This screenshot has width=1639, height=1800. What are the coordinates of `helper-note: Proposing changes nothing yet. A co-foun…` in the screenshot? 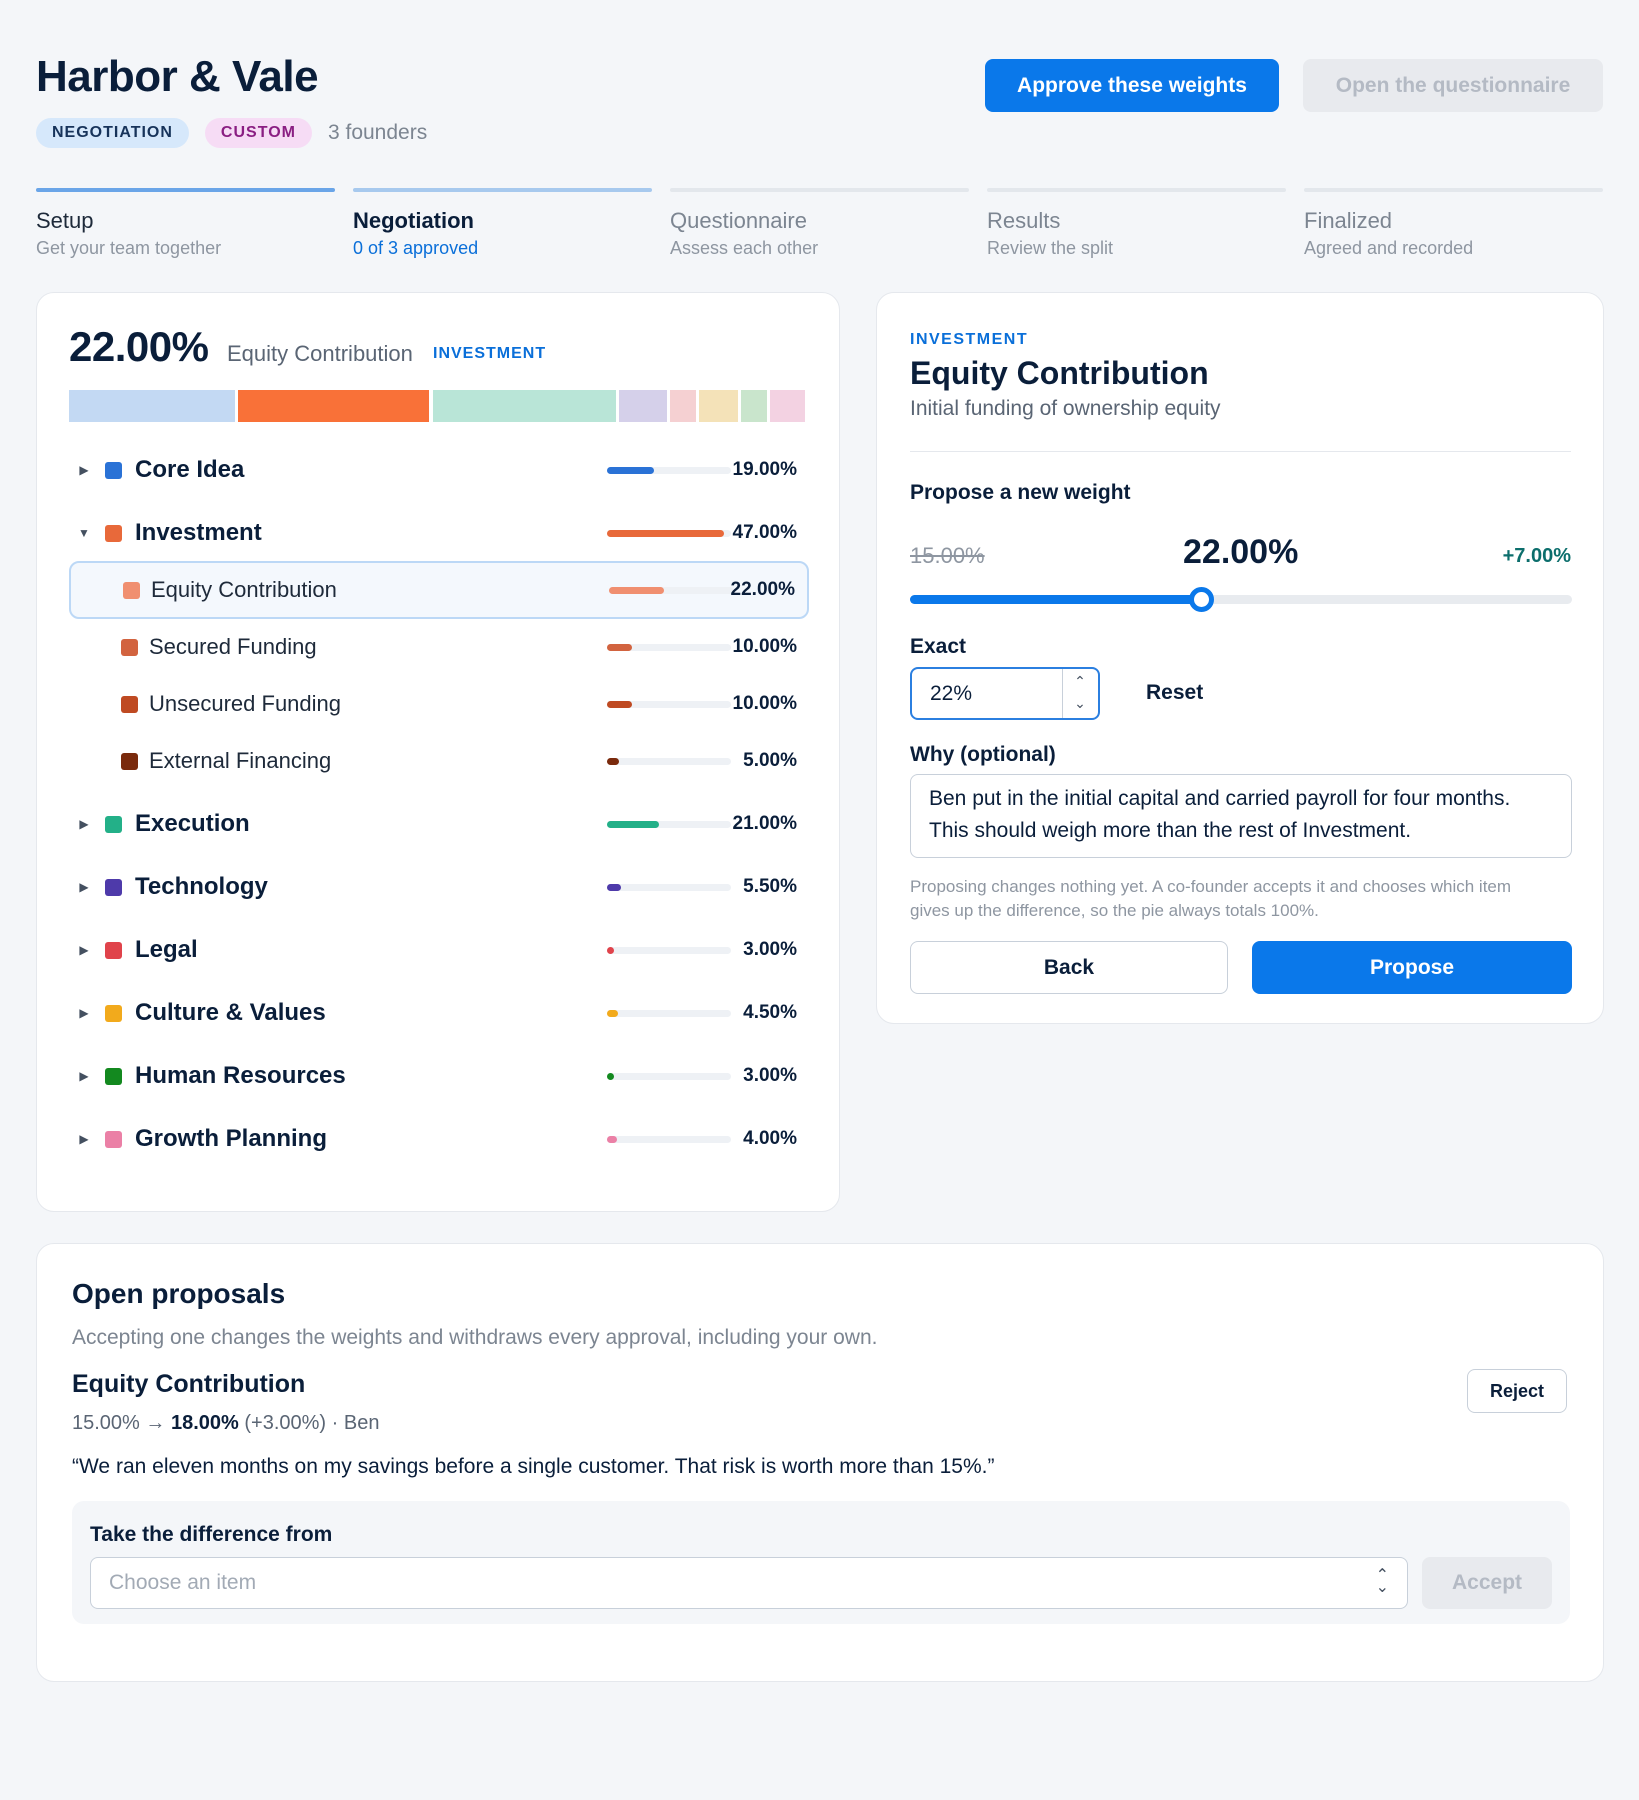 It's located at (1211, 898).